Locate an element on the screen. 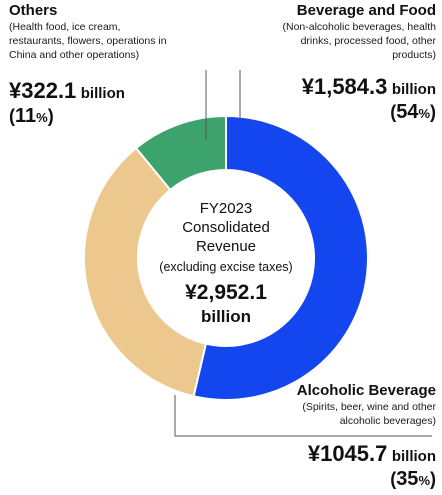  slice-others is located at coordinates (180, 153).